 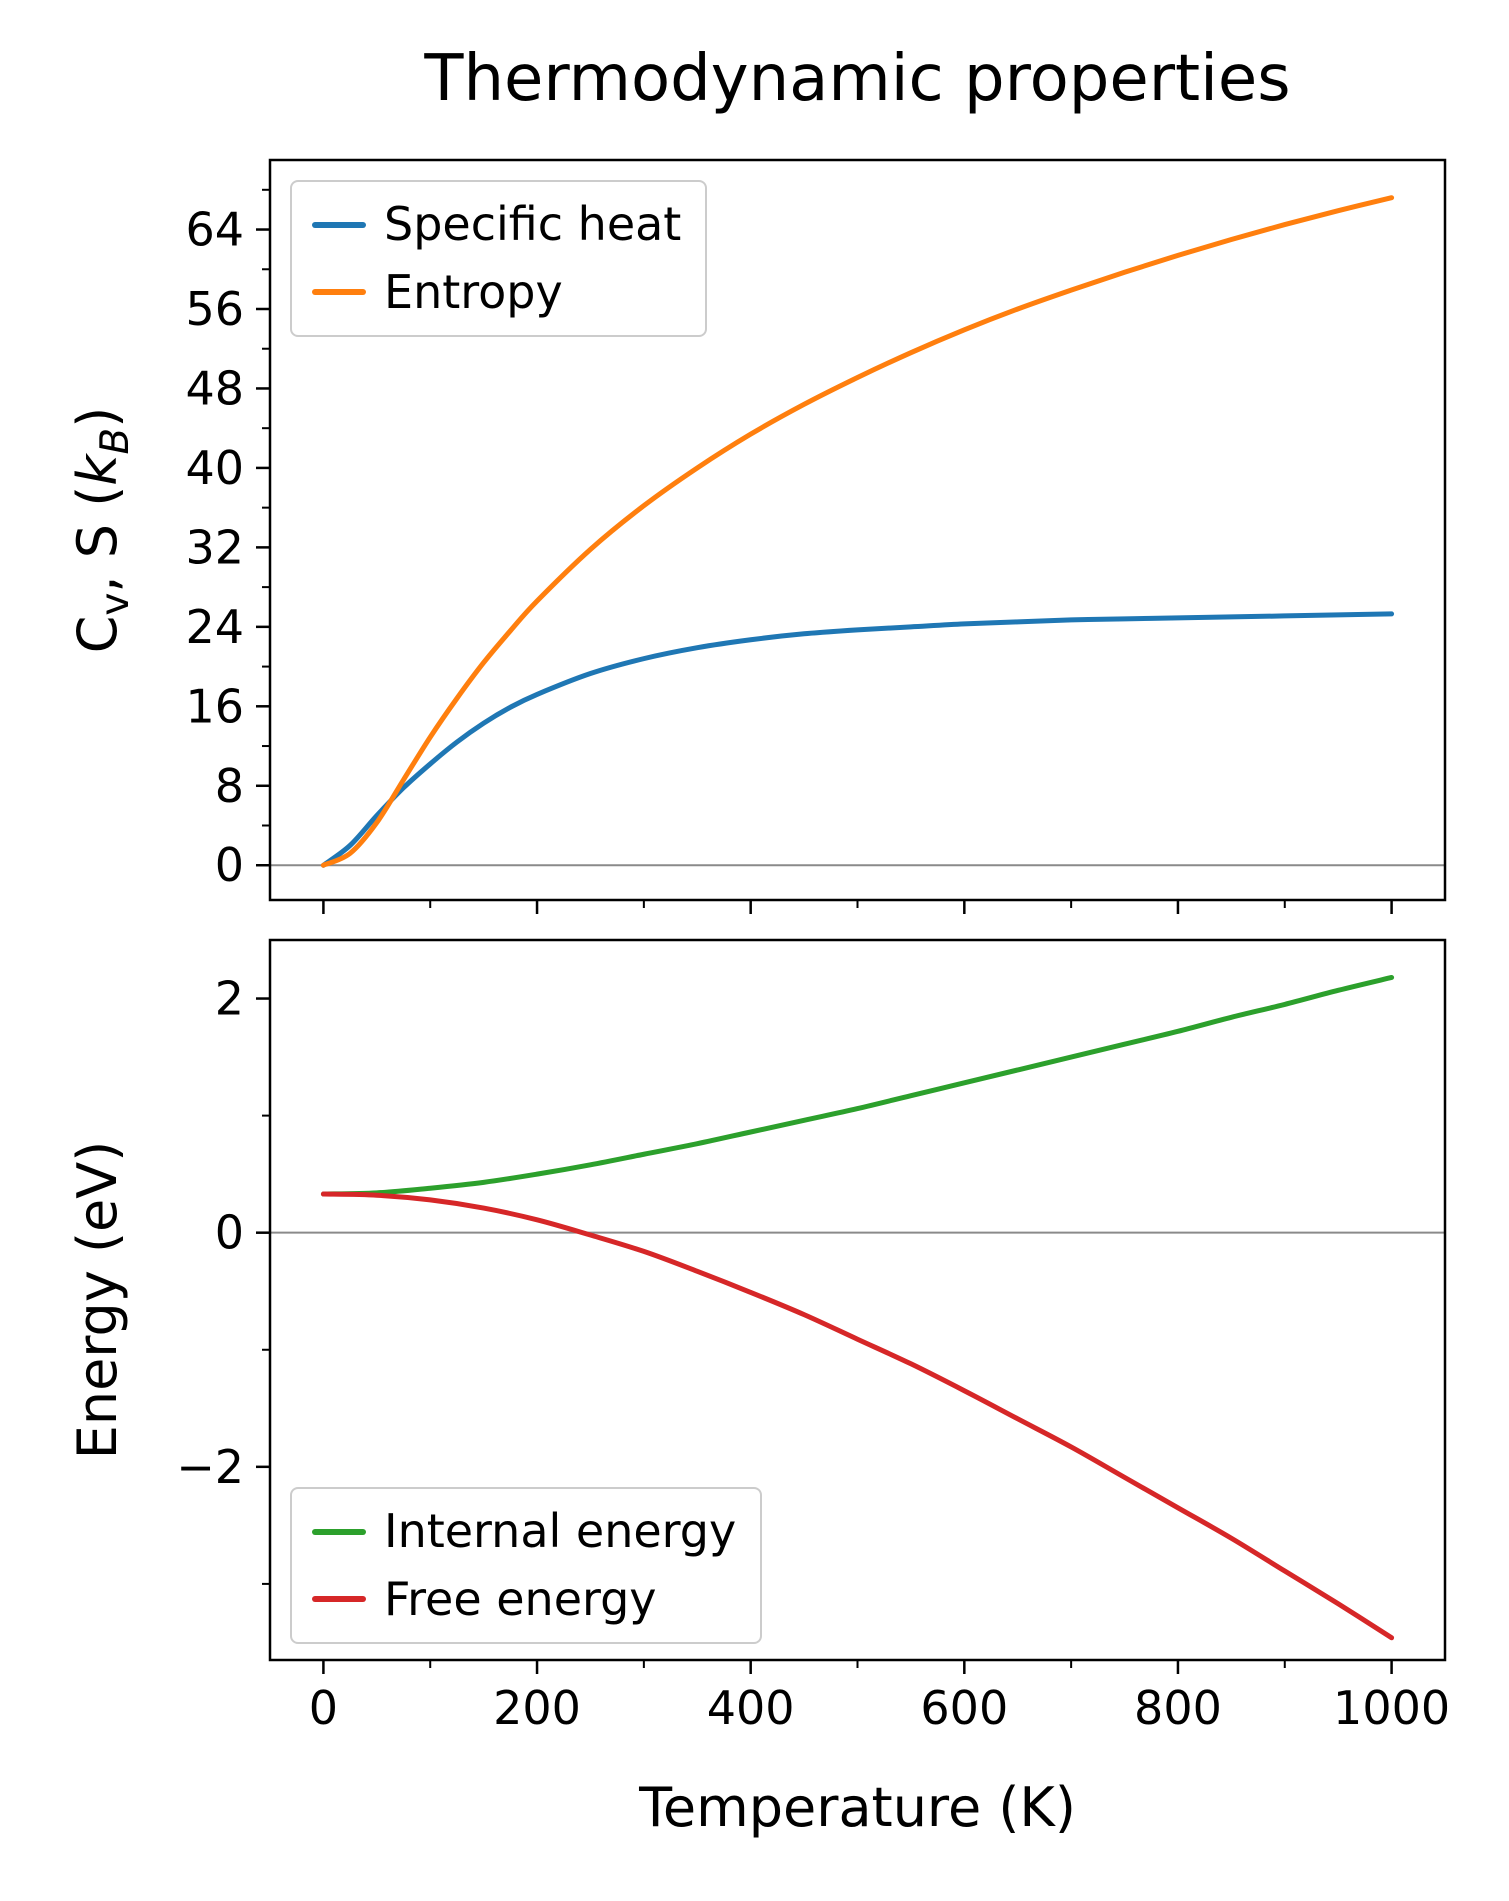 What do you see at coordinates (214, 230) in the screenshot?
I see `y-tick-label: 64` at bounding box center [214, 230].